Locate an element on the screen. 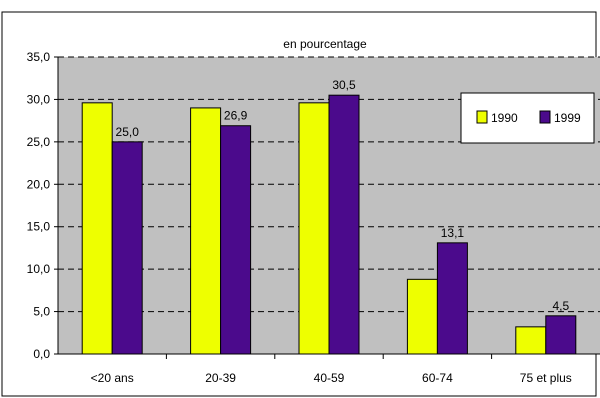 This screenshot has height=398, width=600. legend-label-1999: 1999 is located at coordinates (567, 118).